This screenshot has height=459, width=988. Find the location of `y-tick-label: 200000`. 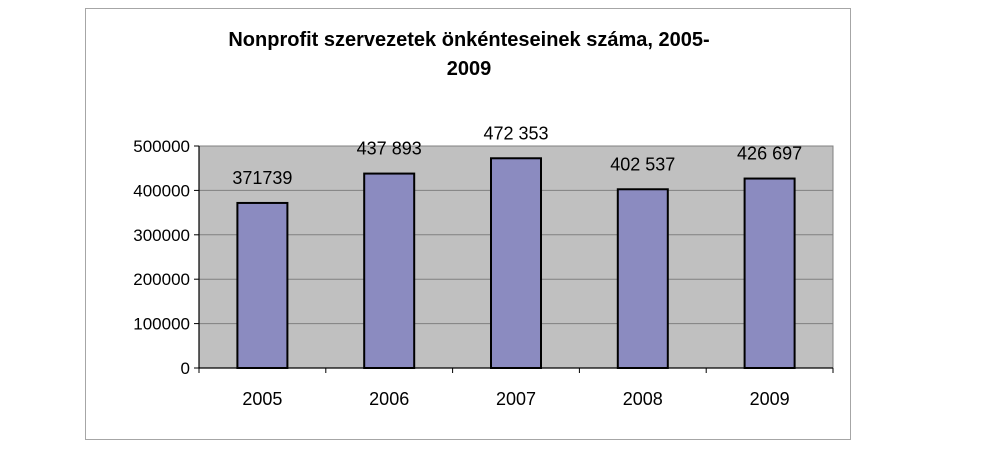

y-tick-label: 200000 is located at coordinates (161, 279).